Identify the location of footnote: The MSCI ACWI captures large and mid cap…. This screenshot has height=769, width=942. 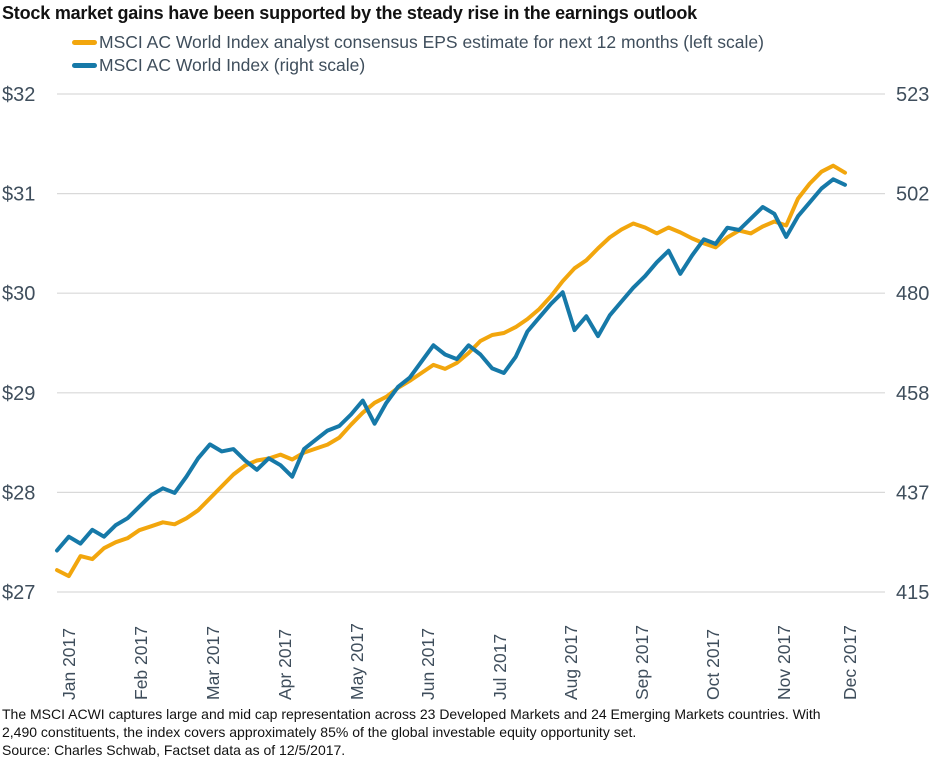
(467, 732).